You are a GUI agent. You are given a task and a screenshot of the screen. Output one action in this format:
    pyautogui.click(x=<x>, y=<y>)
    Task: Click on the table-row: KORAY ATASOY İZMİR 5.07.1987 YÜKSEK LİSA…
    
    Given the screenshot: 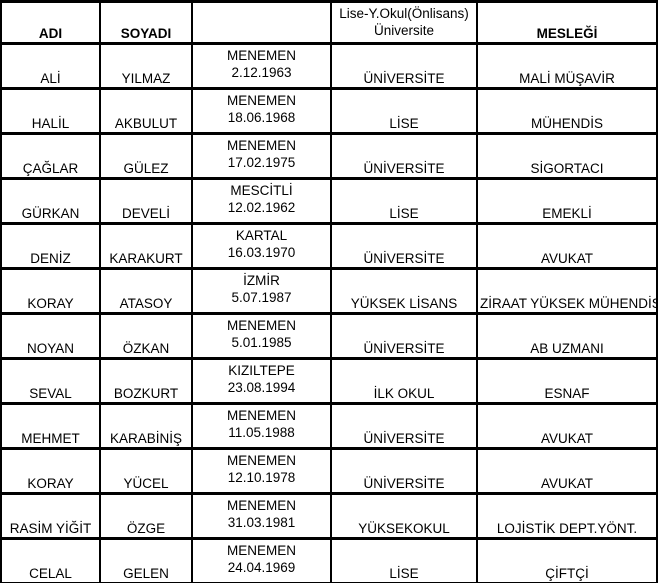 What is the action you would take?
    pyautogui.click(x=329, y=291)
    